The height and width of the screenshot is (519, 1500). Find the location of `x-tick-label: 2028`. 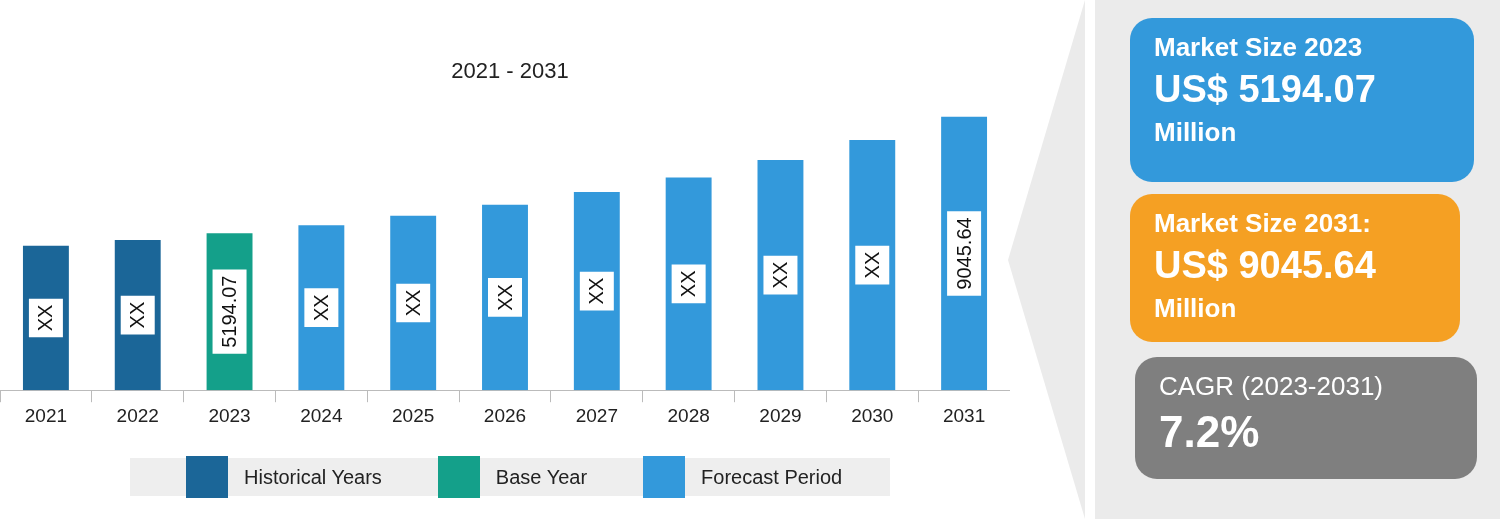

x-tick-label: 2028 is located at coordinates (688, 415).